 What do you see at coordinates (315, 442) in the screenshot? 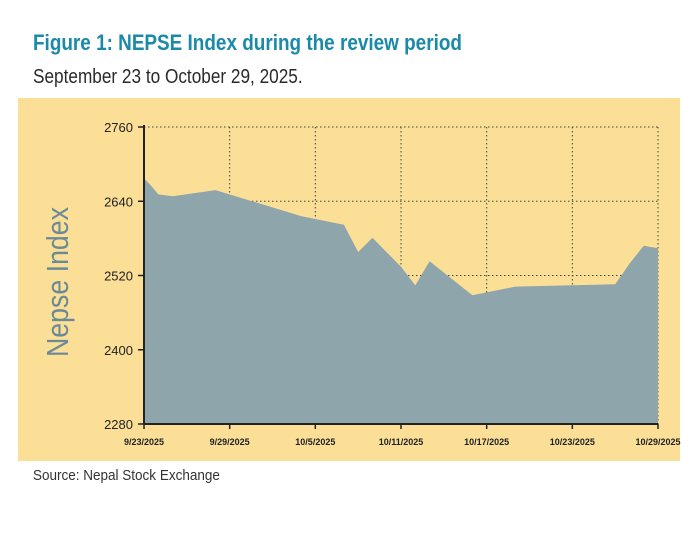
I see `x-tick-label: 10/5/2025` at bounding box center [315, 442].